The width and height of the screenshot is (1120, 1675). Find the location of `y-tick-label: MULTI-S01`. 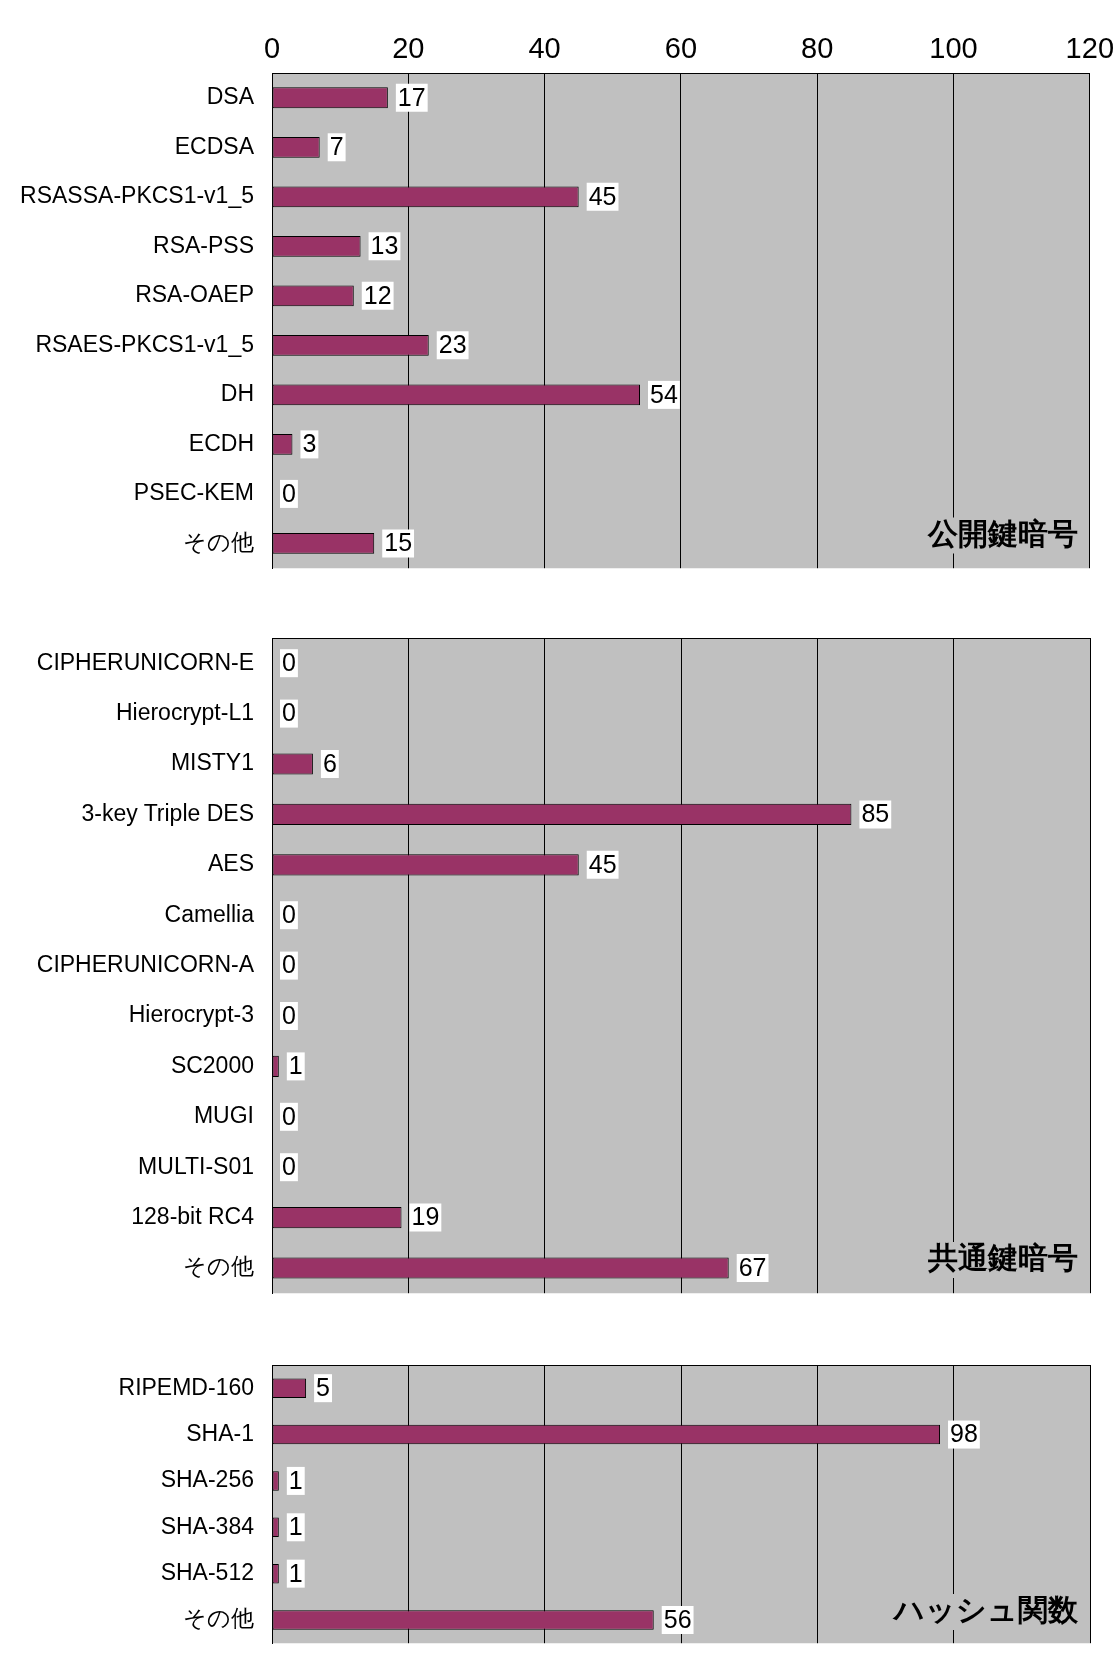

y-tick-label: MULTI-S01 is located at coordinates (196, 1165).